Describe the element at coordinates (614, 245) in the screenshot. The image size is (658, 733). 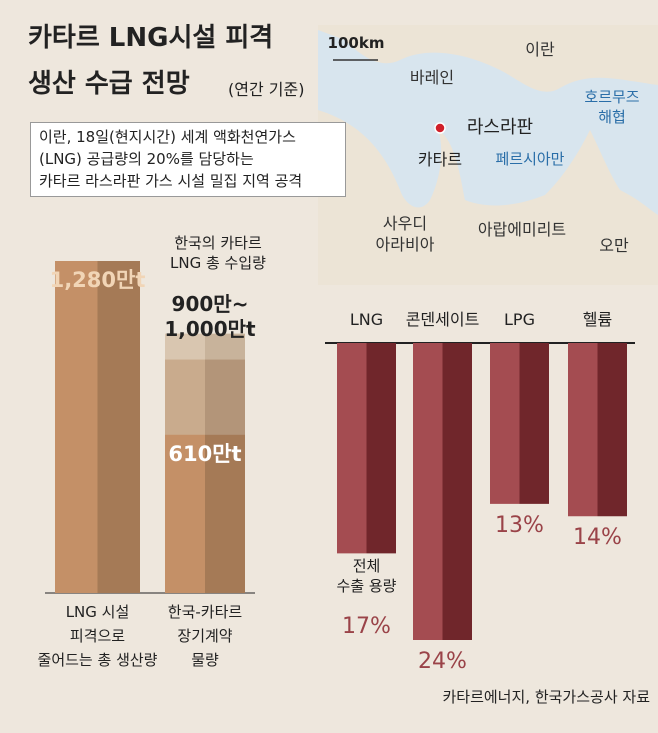
I see `map-label: 오만` at that location.